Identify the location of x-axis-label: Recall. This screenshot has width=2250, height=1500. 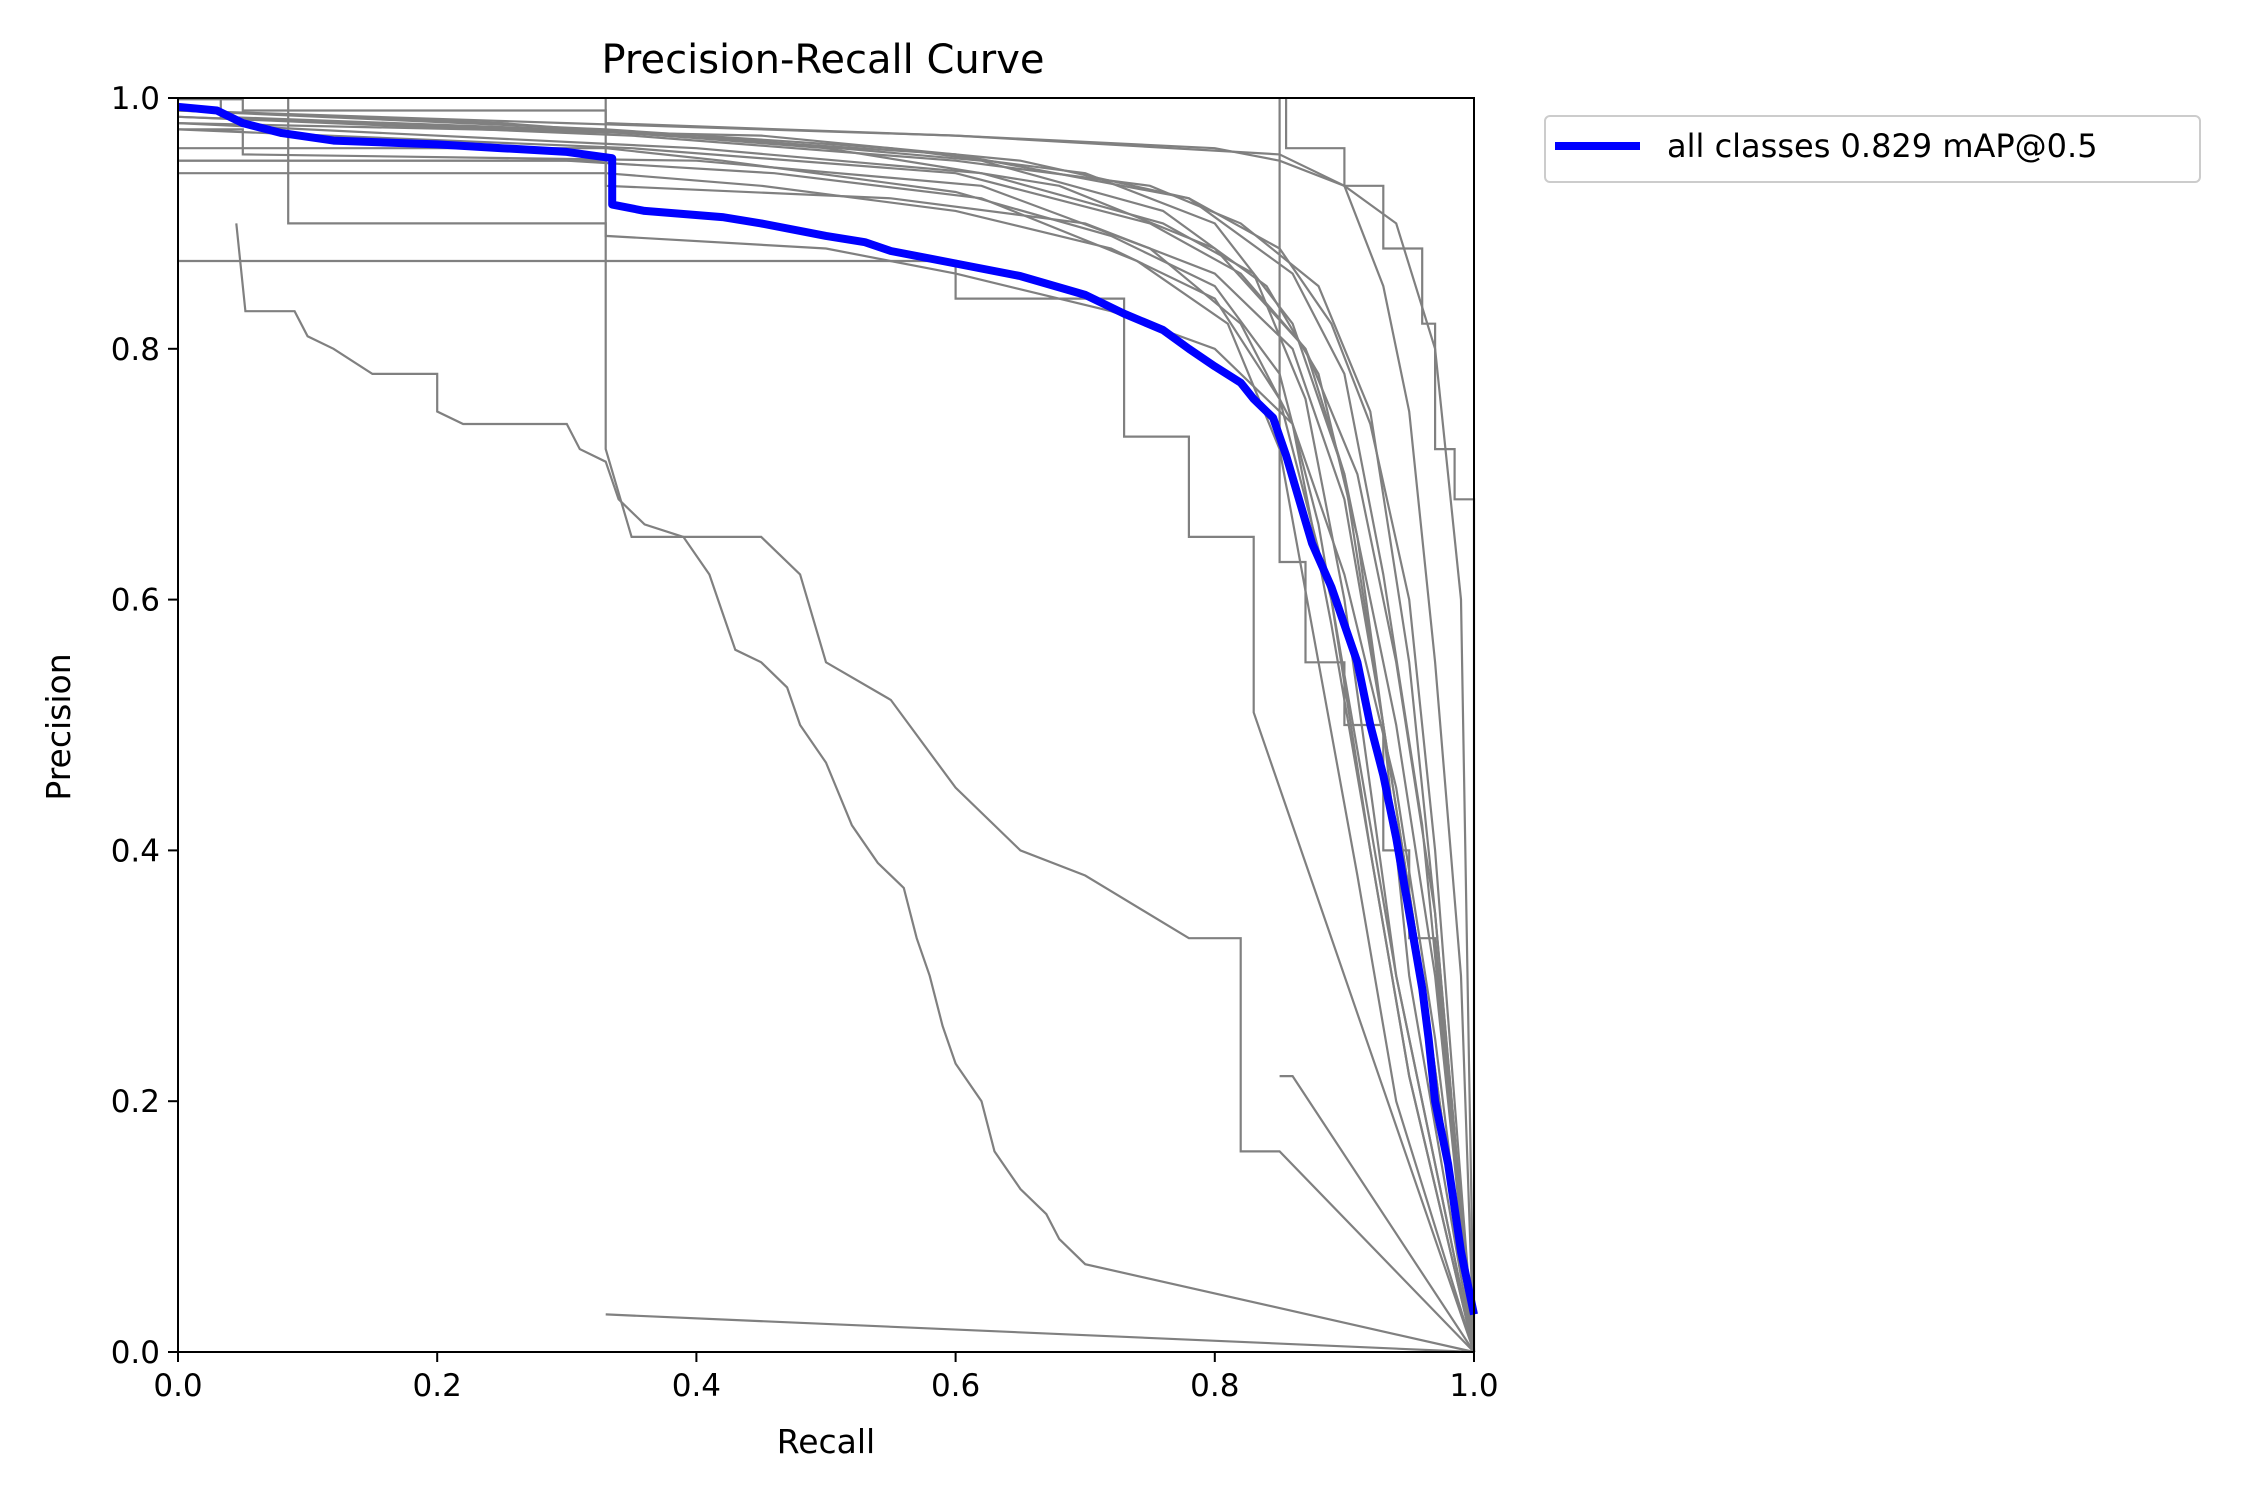
(826, 1441).